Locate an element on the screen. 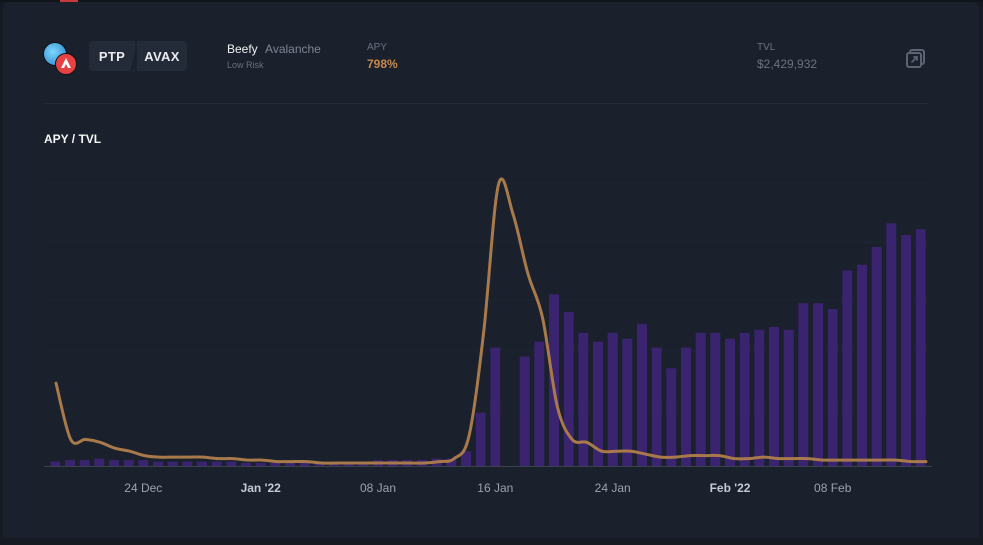  risk-label: Low Risk is located at coordinates (245, 65).